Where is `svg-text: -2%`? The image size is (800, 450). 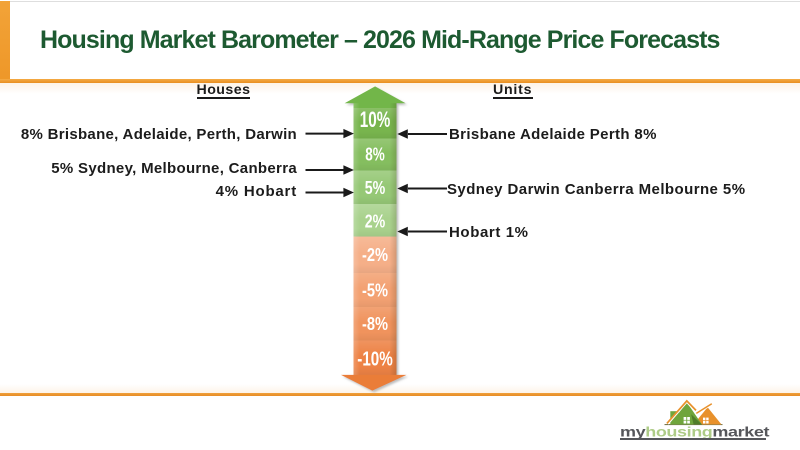 svg-text: -2% is located at coordinates (375, 254).